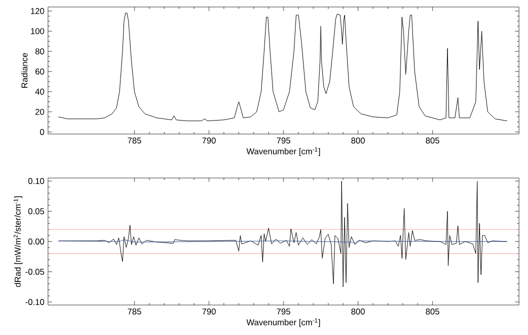  Describe the element at coordinates (42, 131) in the screenshot. I see `y-tick-label: 0` at that location.